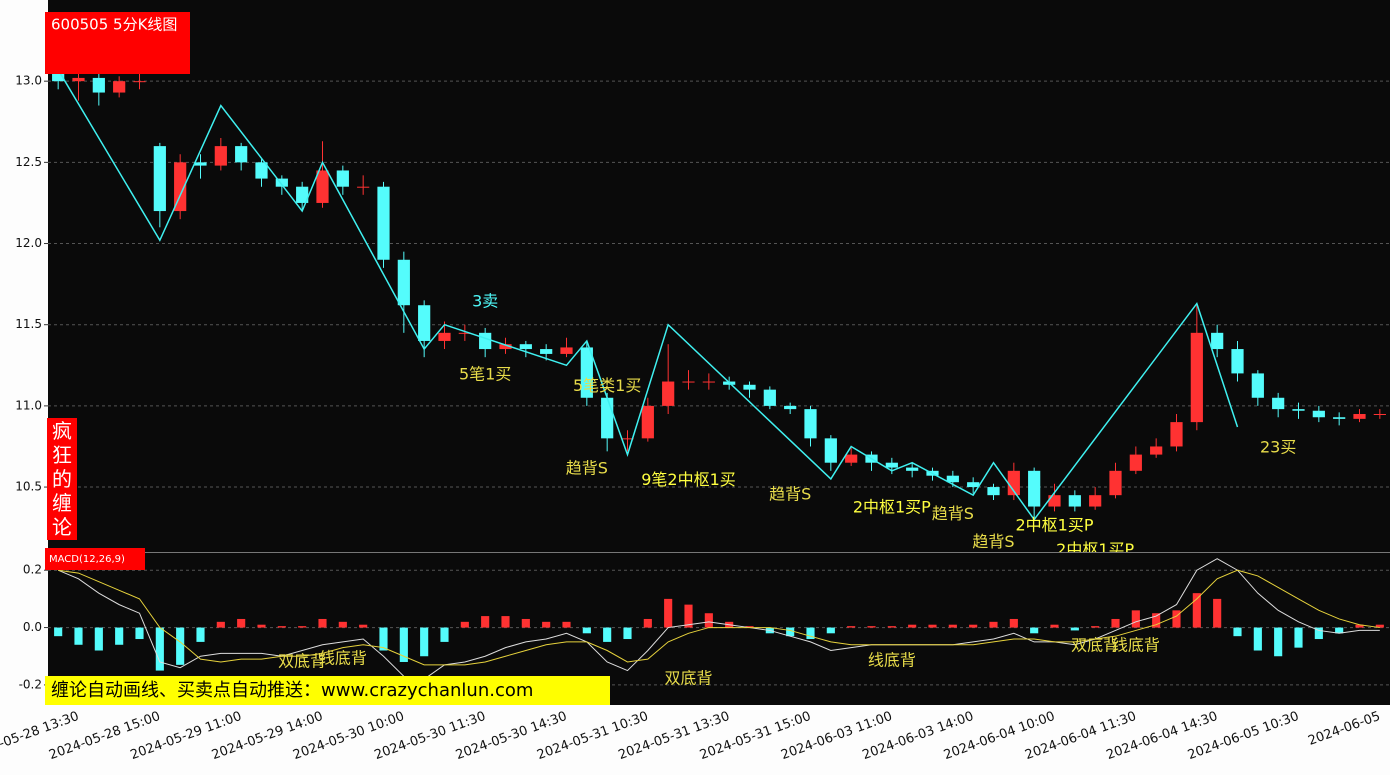  Describe the element at coordinates (485, 300) in the screenshot. I see `annotation: 3卖` at that location.